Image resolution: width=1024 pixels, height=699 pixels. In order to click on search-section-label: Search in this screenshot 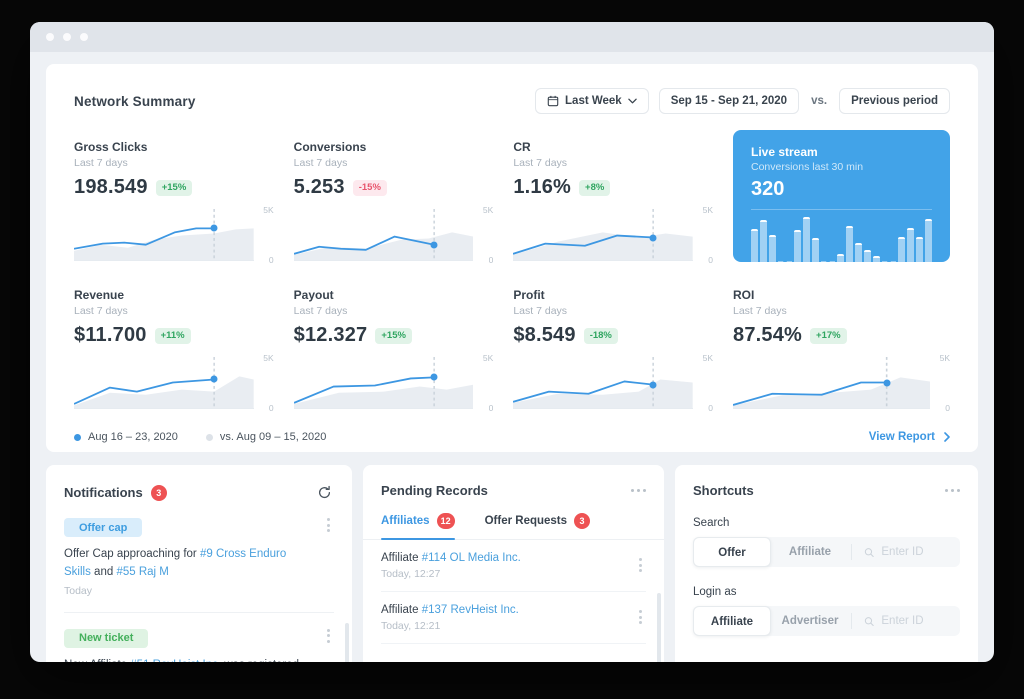, I will do `click(711, 523)`.